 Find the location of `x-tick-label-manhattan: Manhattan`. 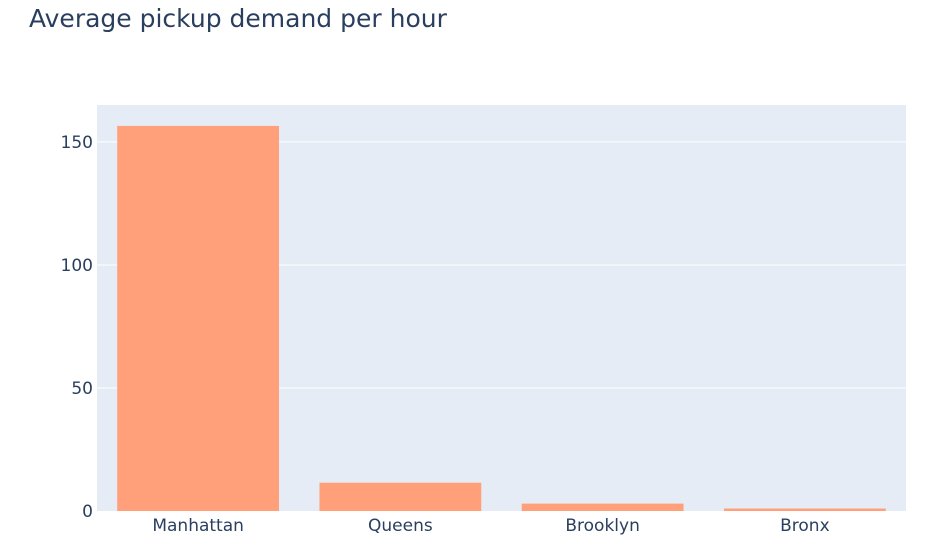

x-tick-label-manhattan: Manhattan is located at coordinates (198, 526).